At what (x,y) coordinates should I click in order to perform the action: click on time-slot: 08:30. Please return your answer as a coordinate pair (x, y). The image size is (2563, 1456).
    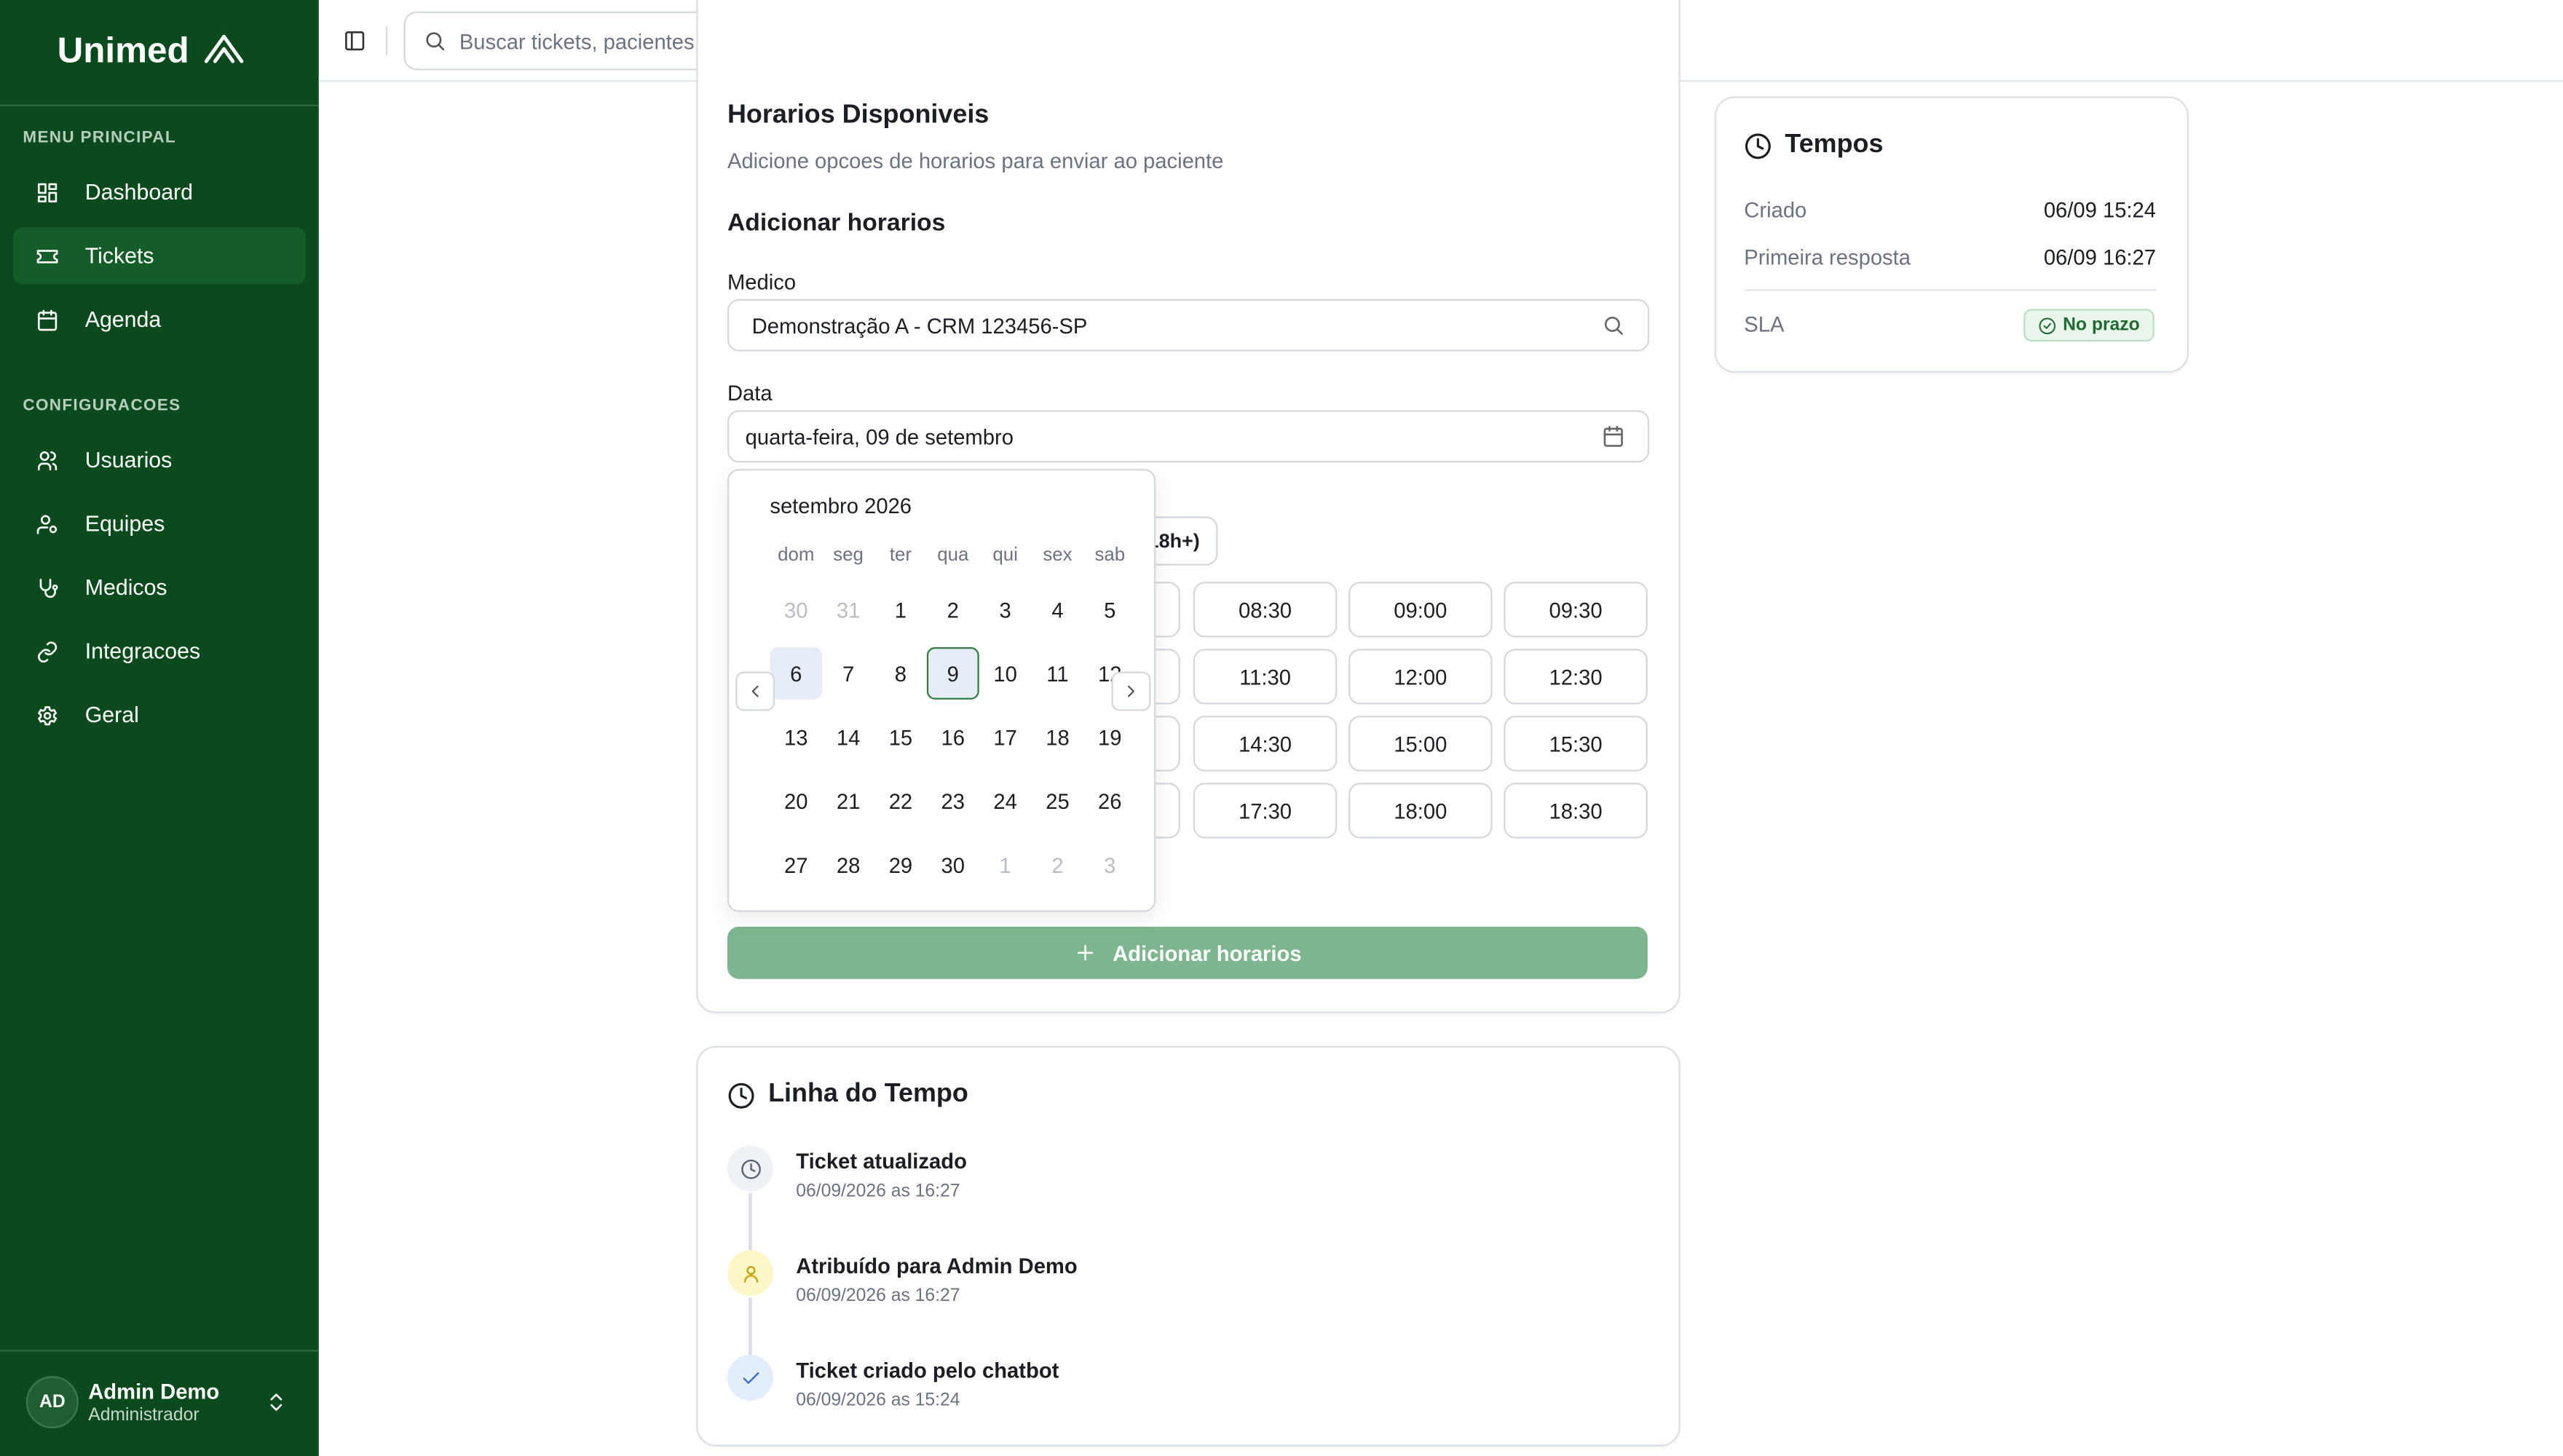
    Looking at the image, I should click on (1265, 610).